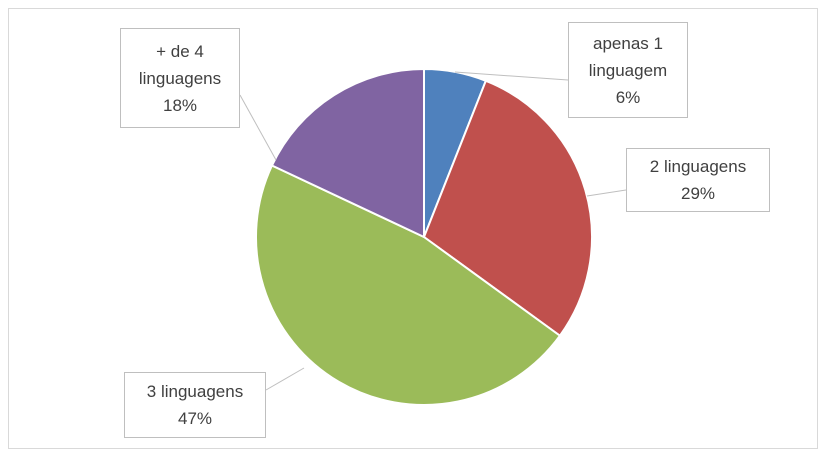 Image resolution: width=826 pixels, height=457 pixels. What do you see at coordinates (698, 180) in the screenshot?
I see `data-label: 2 linguagens 29%` at bounding box center [698, 180].